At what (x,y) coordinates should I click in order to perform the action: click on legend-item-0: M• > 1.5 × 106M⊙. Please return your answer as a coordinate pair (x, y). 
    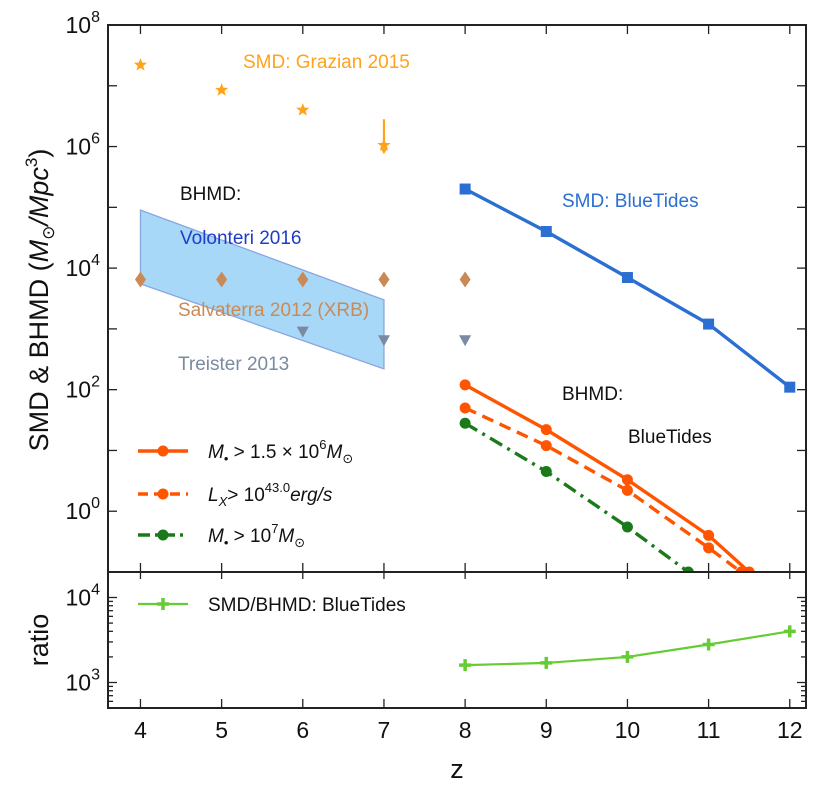
    Looking at the image, I should click on (245, 451).